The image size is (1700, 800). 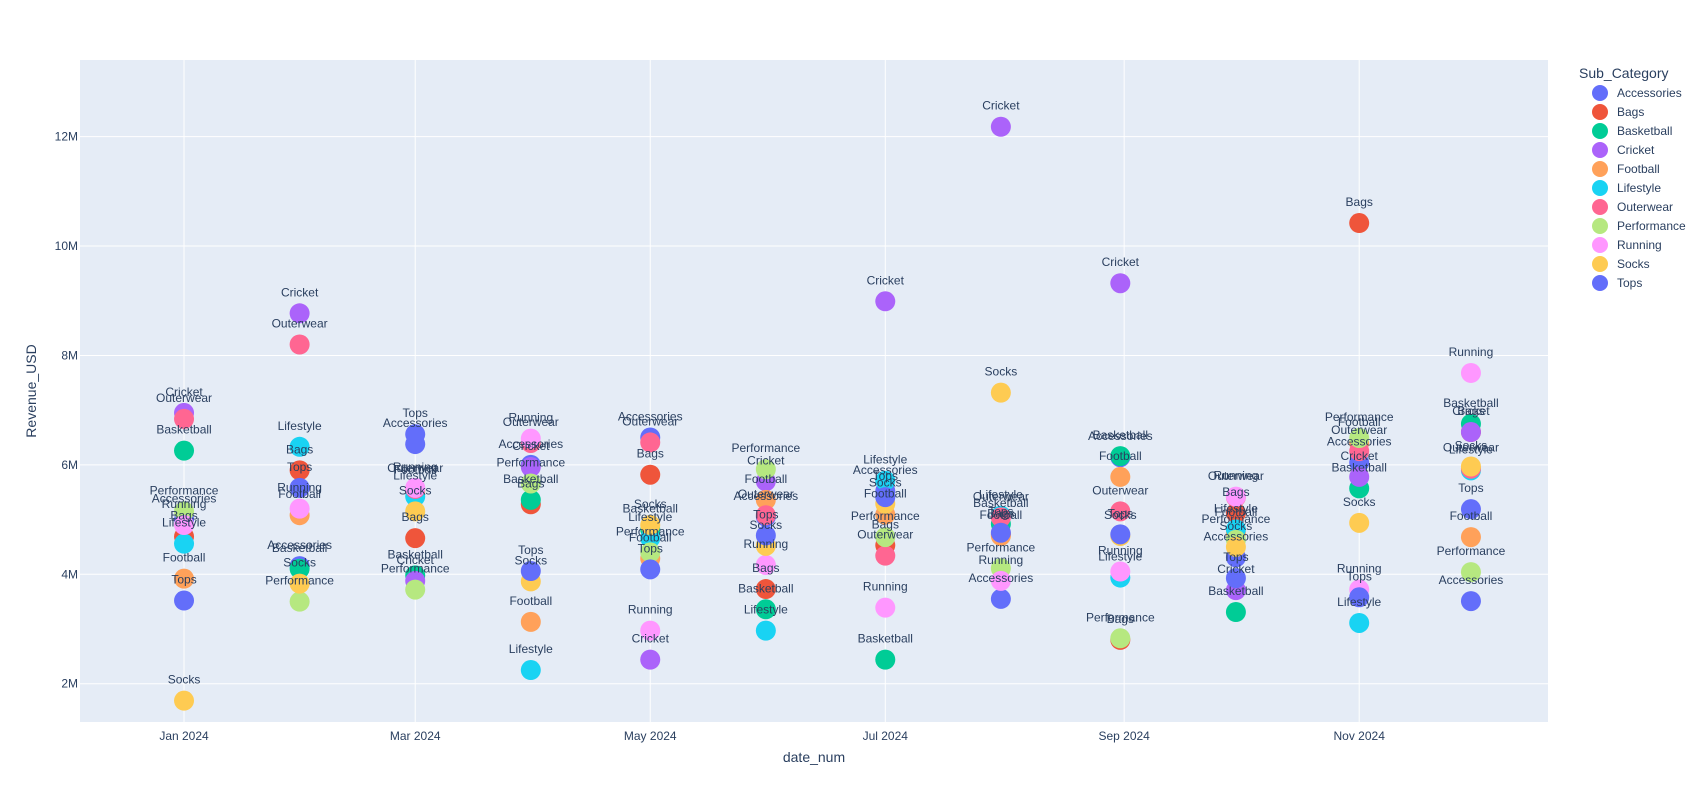 I want to click on legend-label: Accessories, so click(x=1649, y=93).